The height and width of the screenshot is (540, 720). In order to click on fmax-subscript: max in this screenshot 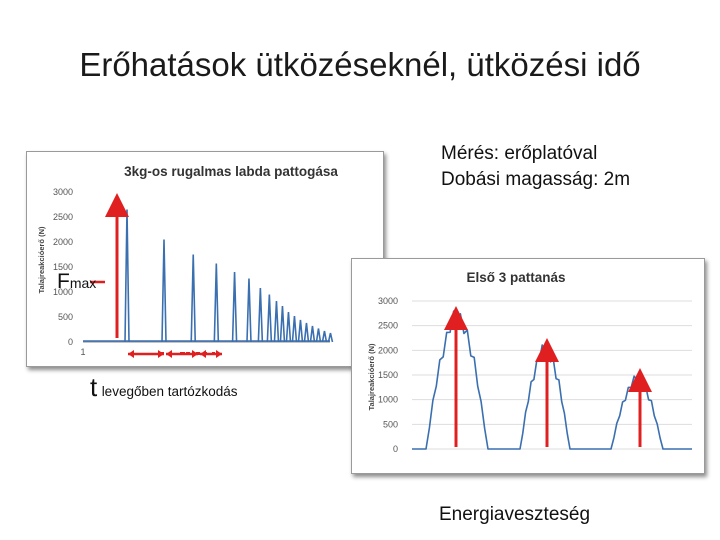, I will do `click(83, 283)`.